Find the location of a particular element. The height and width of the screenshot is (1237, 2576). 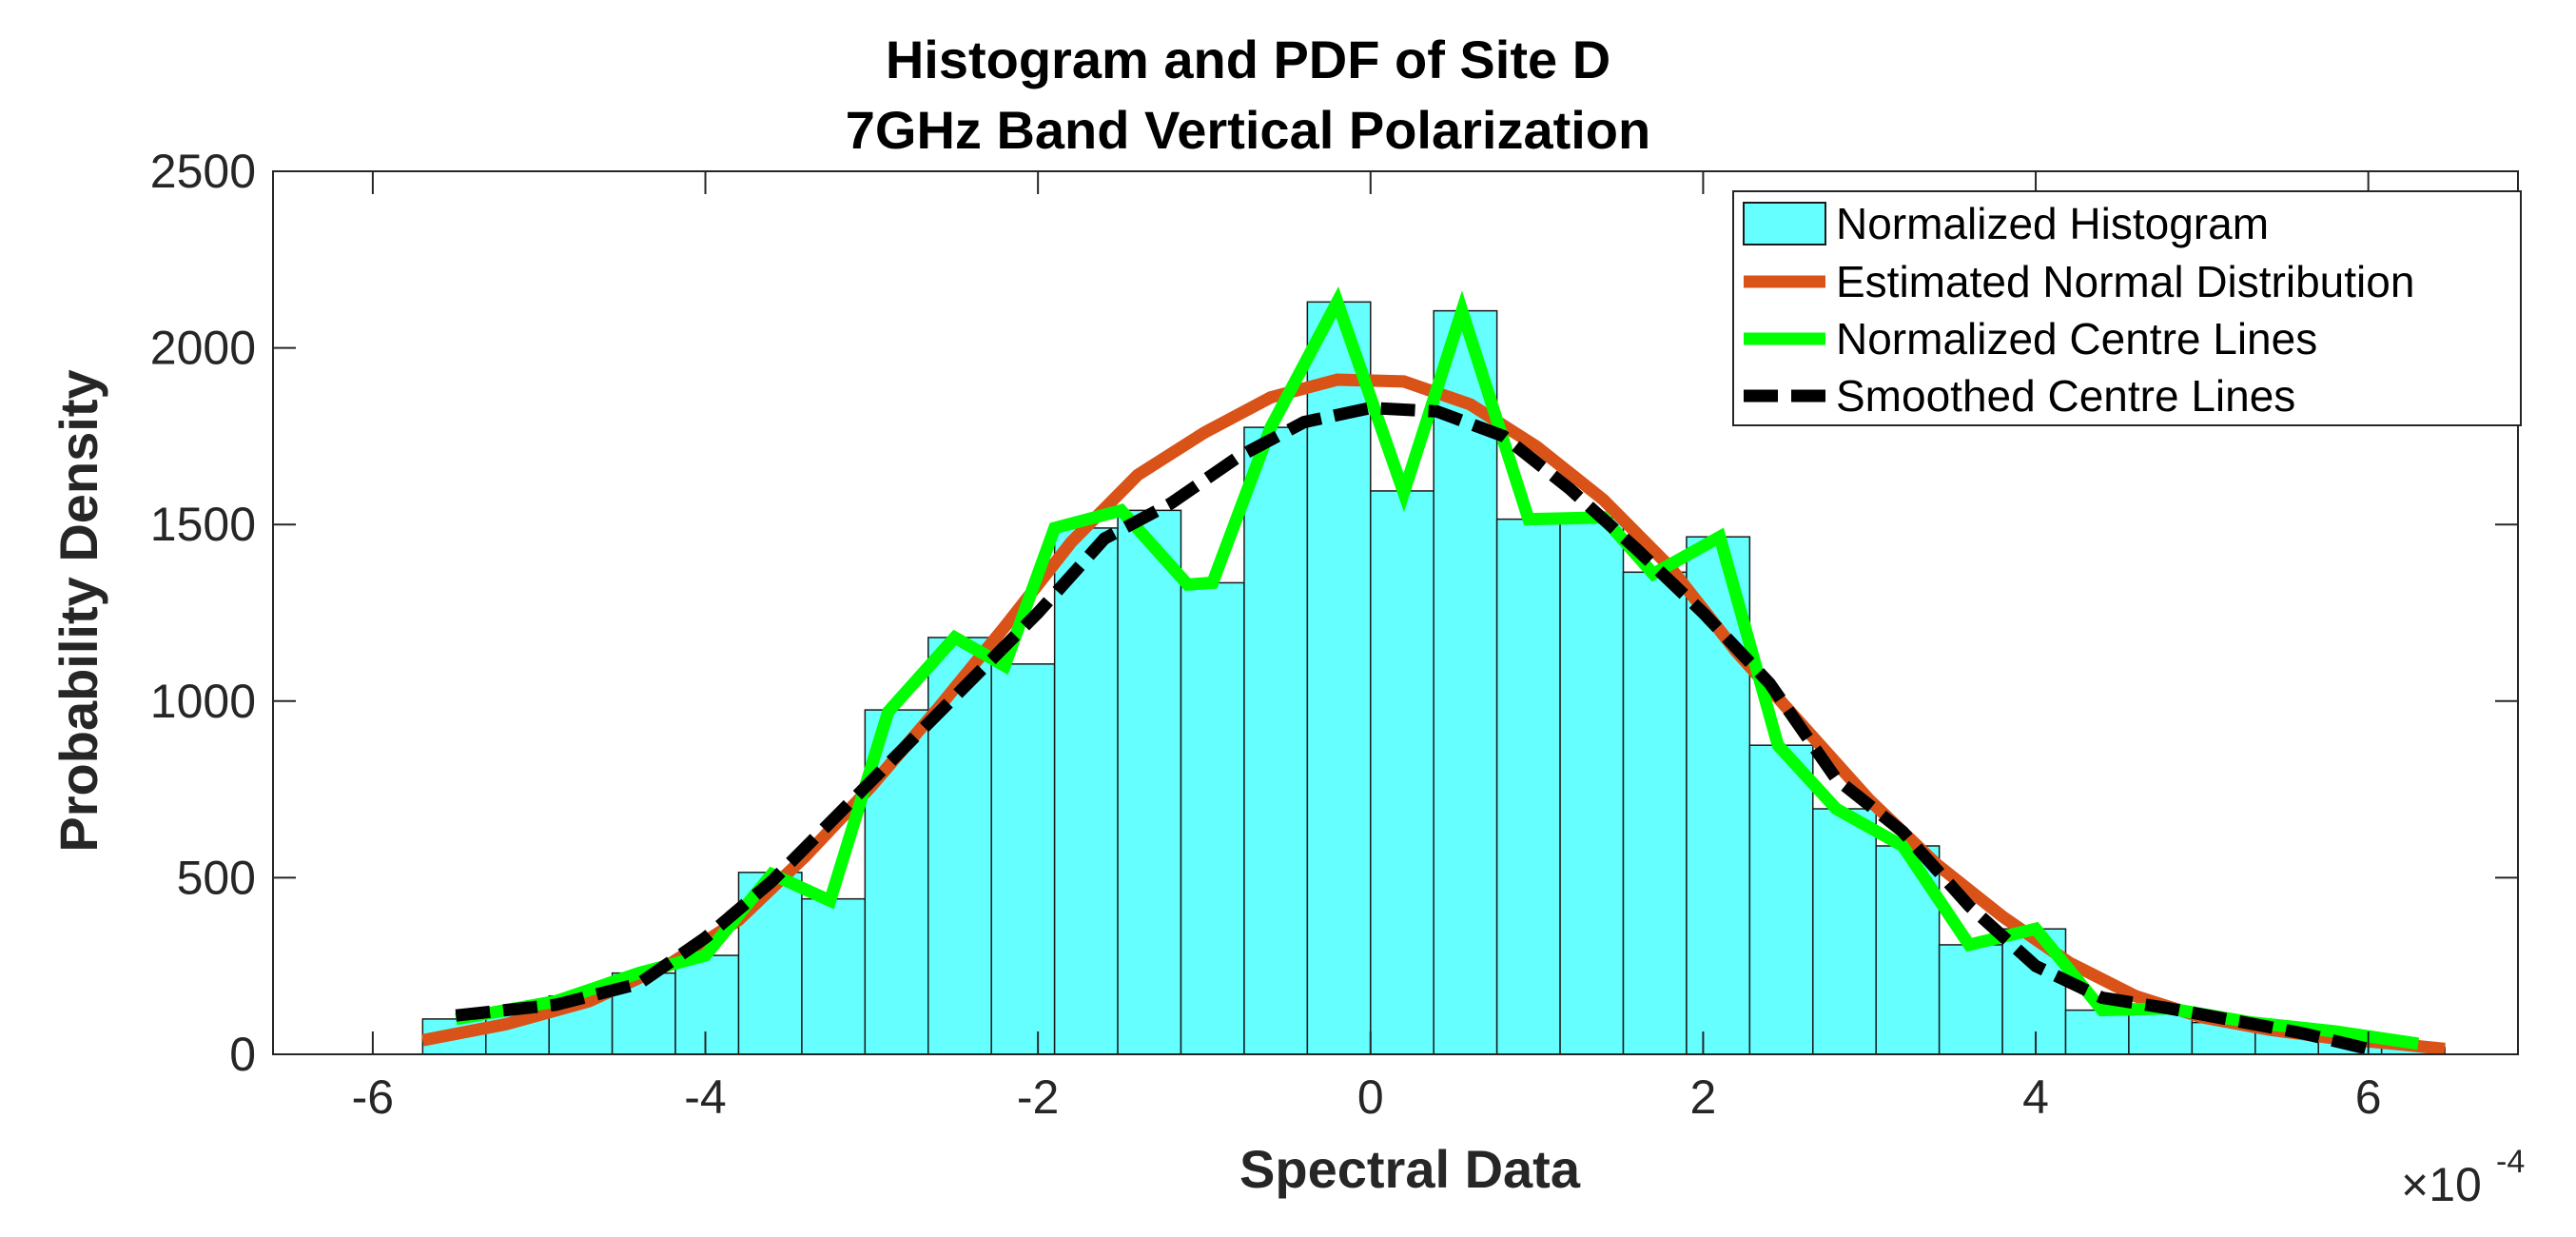

x-tick-label: 2 is located at coordinates (1704, 1097).